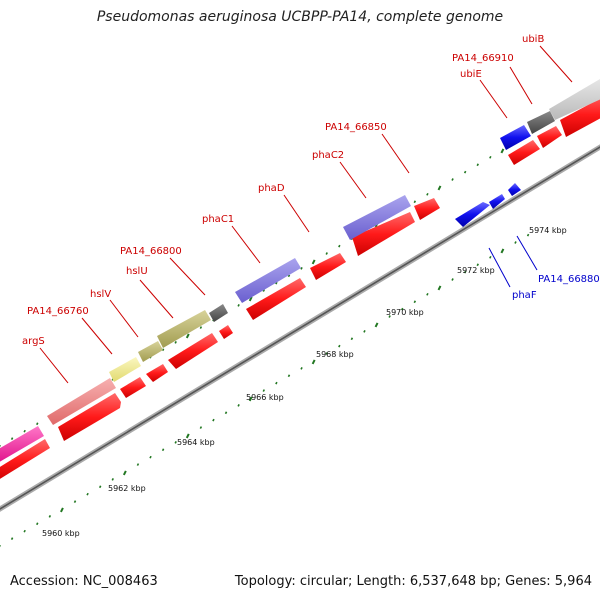 This screenshot has width=600, height=600. What do you see at coordinates (356, 127) in the screenshot?
I see `gene-label: PA14_66850` at bounding box center [356, 127].